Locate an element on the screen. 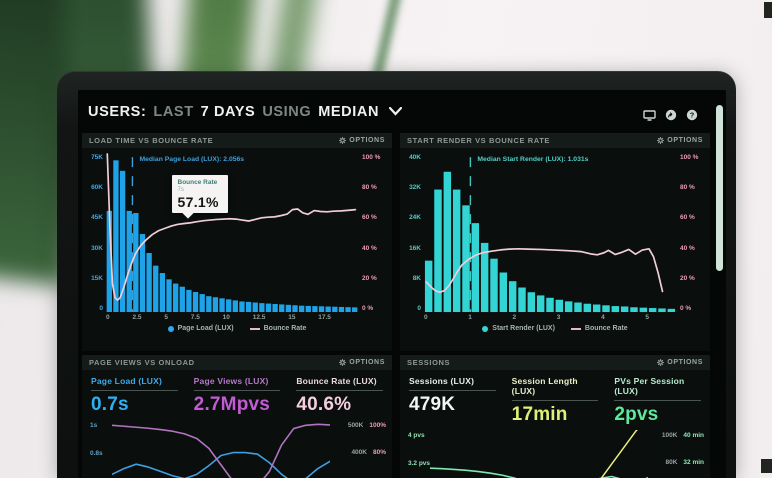  metric-bounce-rate: Bounce Rate (LUX) 40.6% is located at coordinates (340, 396).